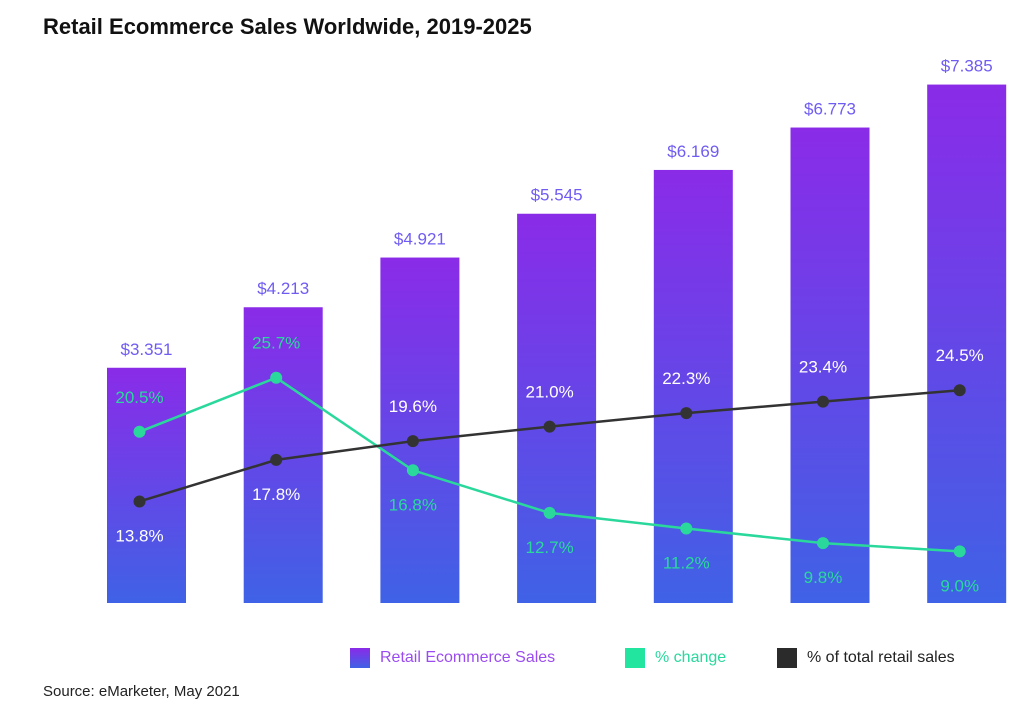 The height and width of the screenshot is (713, 1024). Describe the element at coordinates (141, 691) in the screenshot. I see `source-note: Source: eMarketer, May 2021` at that location.